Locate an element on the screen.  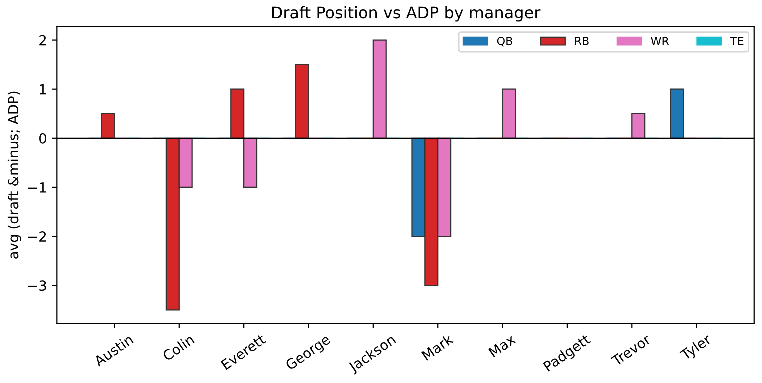
y-axis-title: avg (draft &minus; ADP) is located at coordinates (15, 175).